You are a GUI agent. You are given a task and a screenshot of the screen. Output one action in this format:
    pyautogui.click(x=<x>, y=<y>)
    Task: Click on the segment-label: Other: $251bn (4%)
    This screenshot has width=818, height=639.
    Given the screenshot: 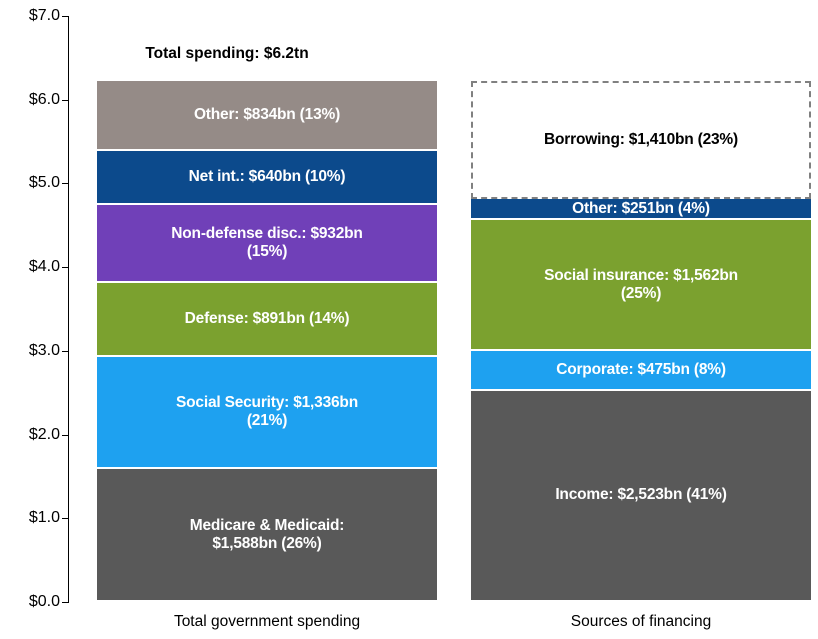 What is the action you would take?
    pyautogui.click(x=641, y=208)
    